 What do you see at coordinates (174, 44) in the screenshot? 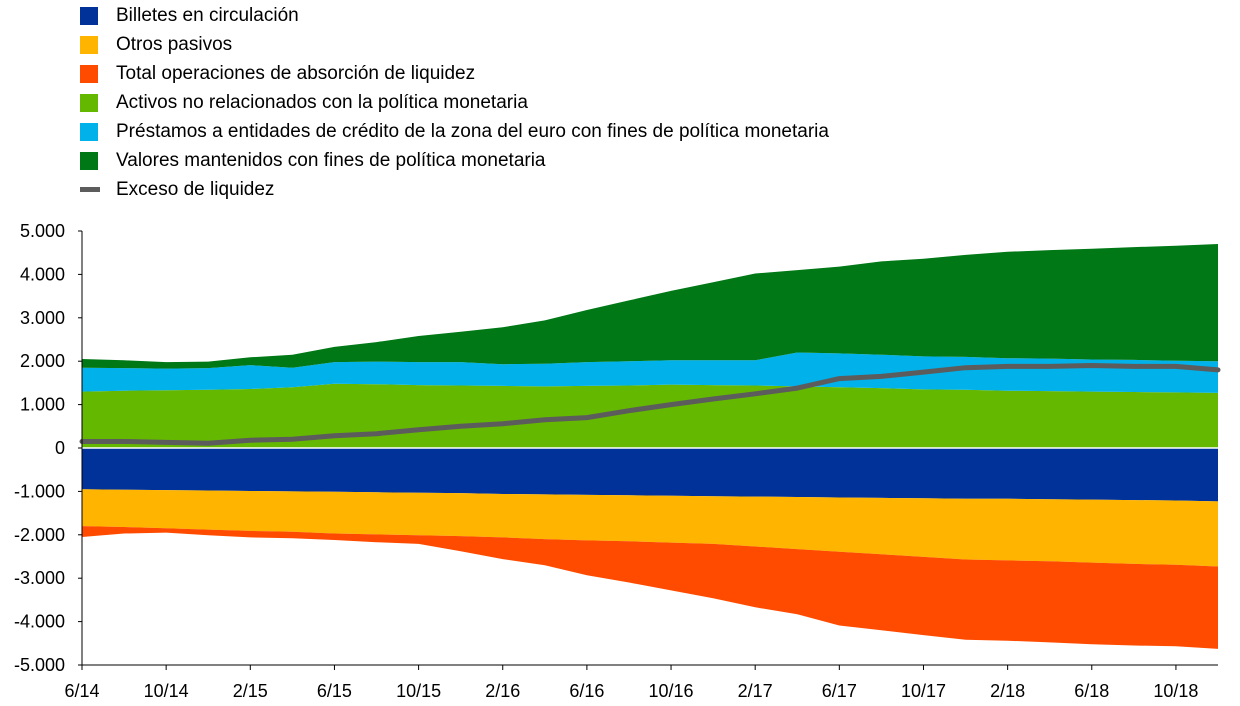
I see `legend-label: Otros pasivos` at bounding box center [174, 44].